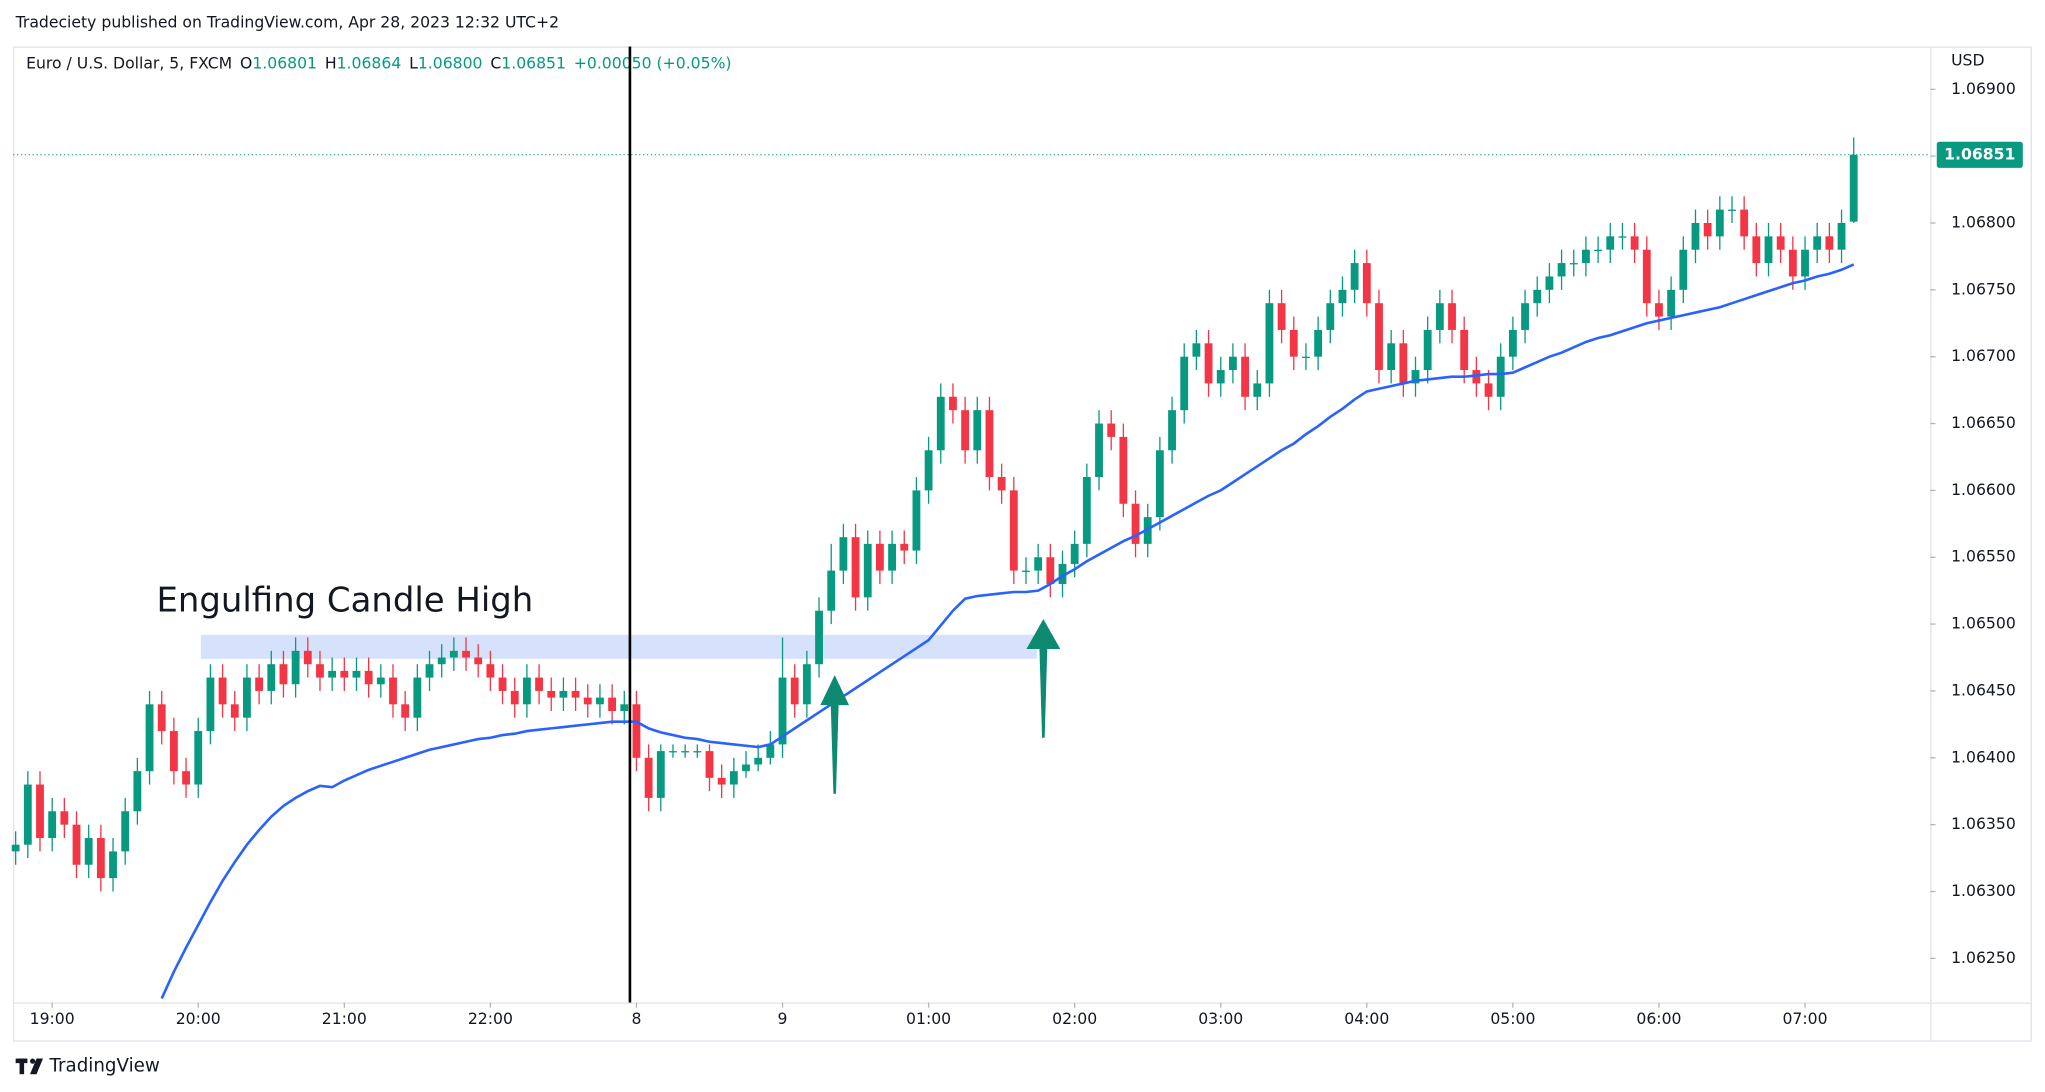 Image resolution: width=2045 pixels, height=1092 pixels. Describe the element at coordinates (129, 62) in the screenshot. I see `symbol: Euro / U.S. Dollar, 5, FXCM` at that location.